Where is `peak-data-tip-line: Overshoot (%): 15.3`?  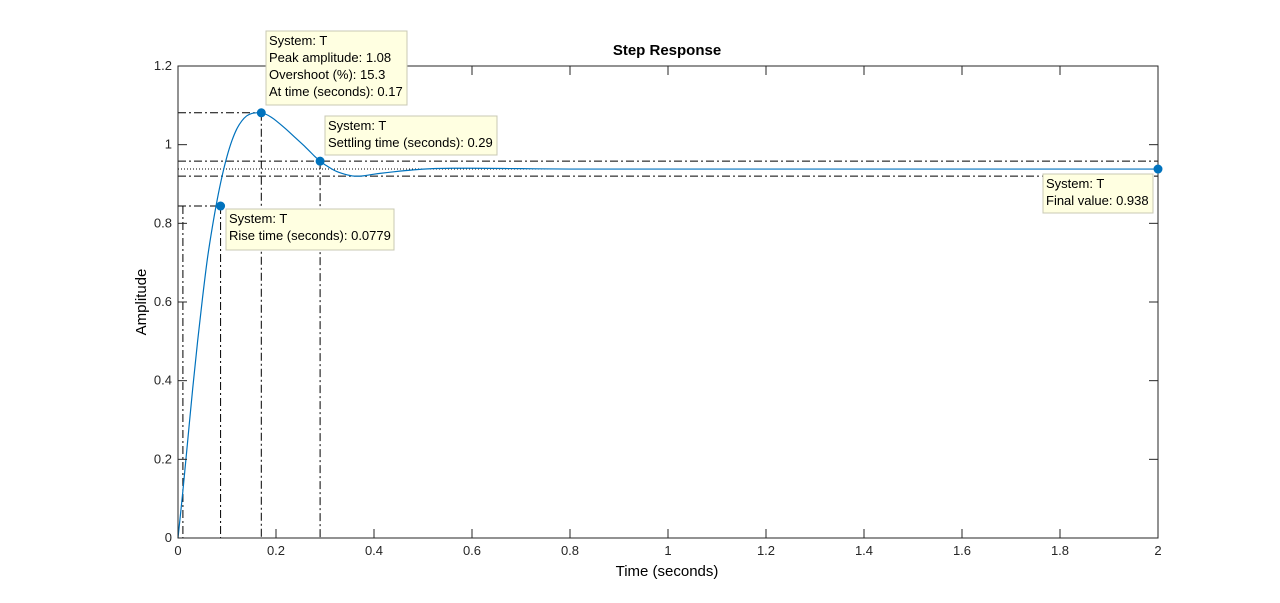 peak-data-tip-line: Overshoot (%): 15.3 is located at coordinates (327, 74).